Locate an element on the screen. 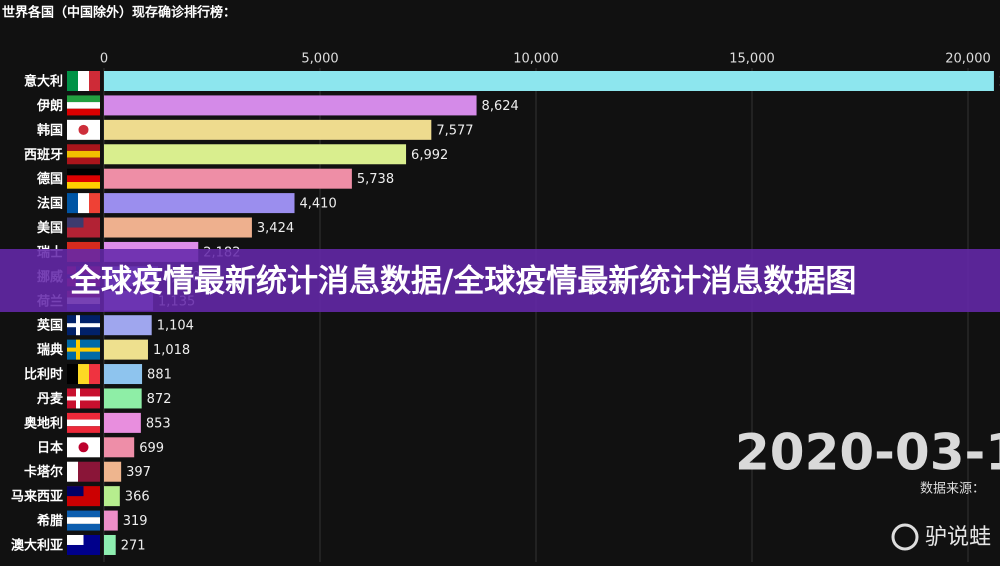 This screenshot has width=1000, height=566. y-tick-label: 奥地利 is located at coordinates (43, 423).